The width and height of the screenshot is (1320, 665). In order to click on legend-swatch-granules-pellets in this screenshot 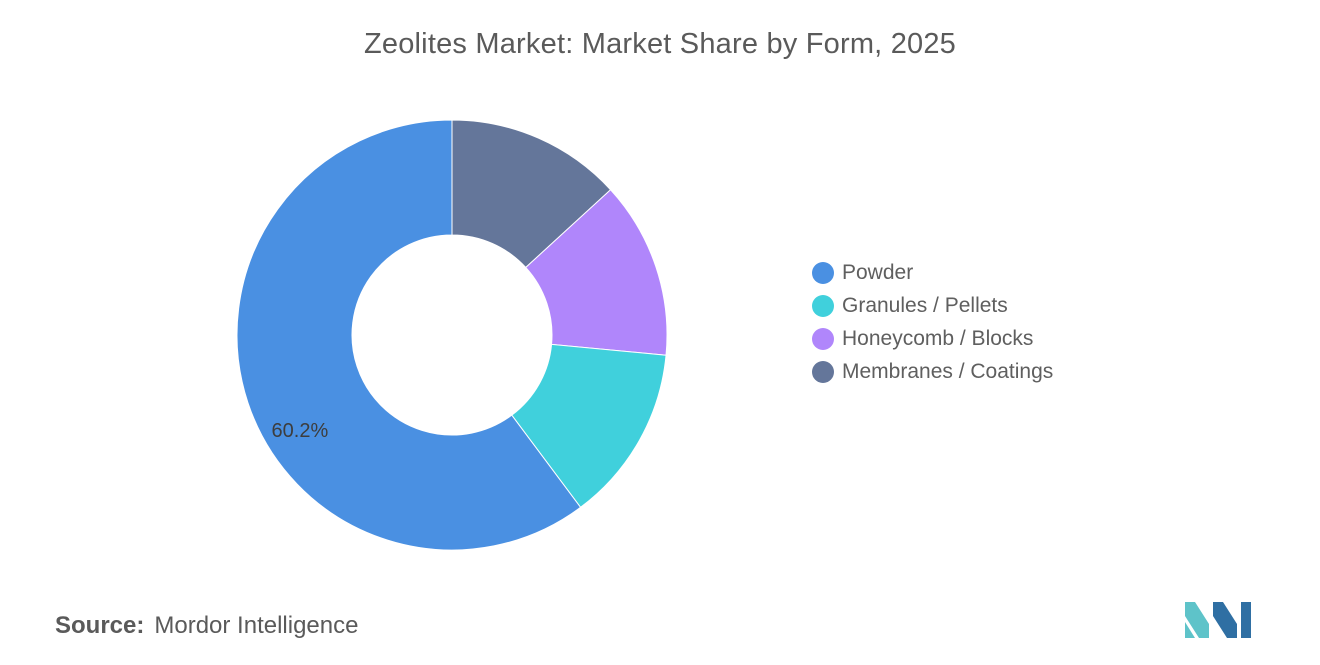, I will do `click(823, 305)`.